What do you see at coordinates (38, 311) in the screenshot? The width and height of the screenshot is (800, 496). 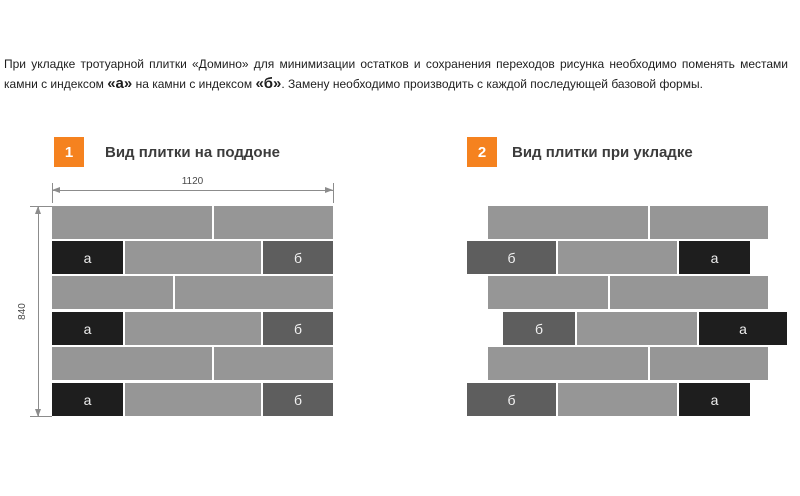 I see `dim-height-line` at bounding box center [38, 311].